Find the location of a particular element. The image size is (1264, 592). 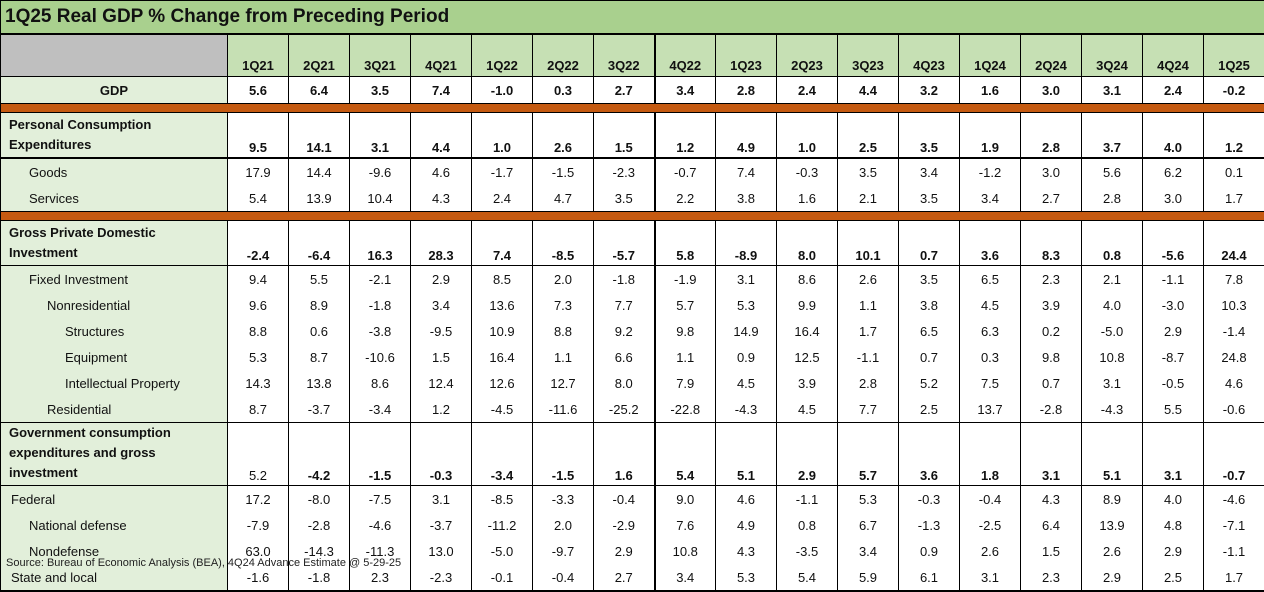

value-cell: -4.2 is located at coordinates (319, 454).